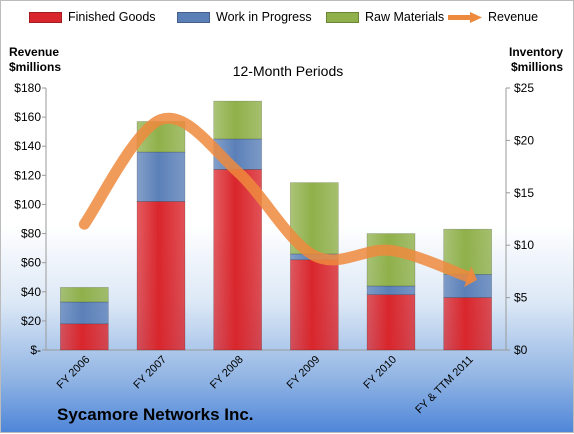  What do you see at coordinates (304, 373) in the screenshot?
I see `x-tick-label: FY 2009` at bounding box center [304, 373].